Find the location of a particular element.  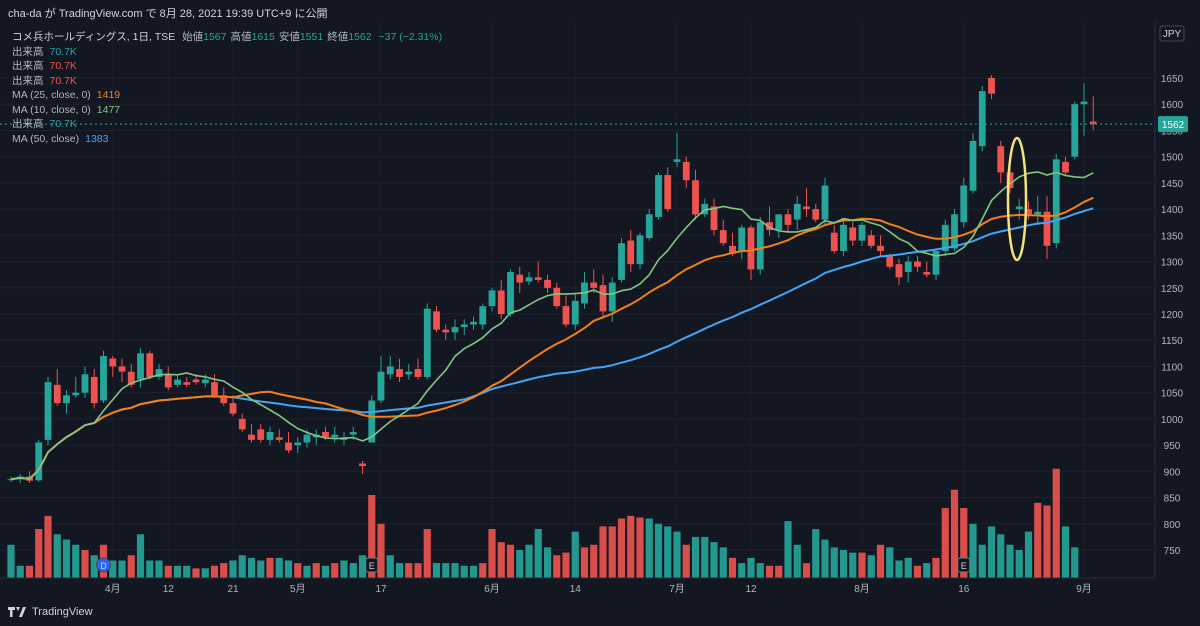

price-tick-label: 750 is located at coordinates (1172, 551).